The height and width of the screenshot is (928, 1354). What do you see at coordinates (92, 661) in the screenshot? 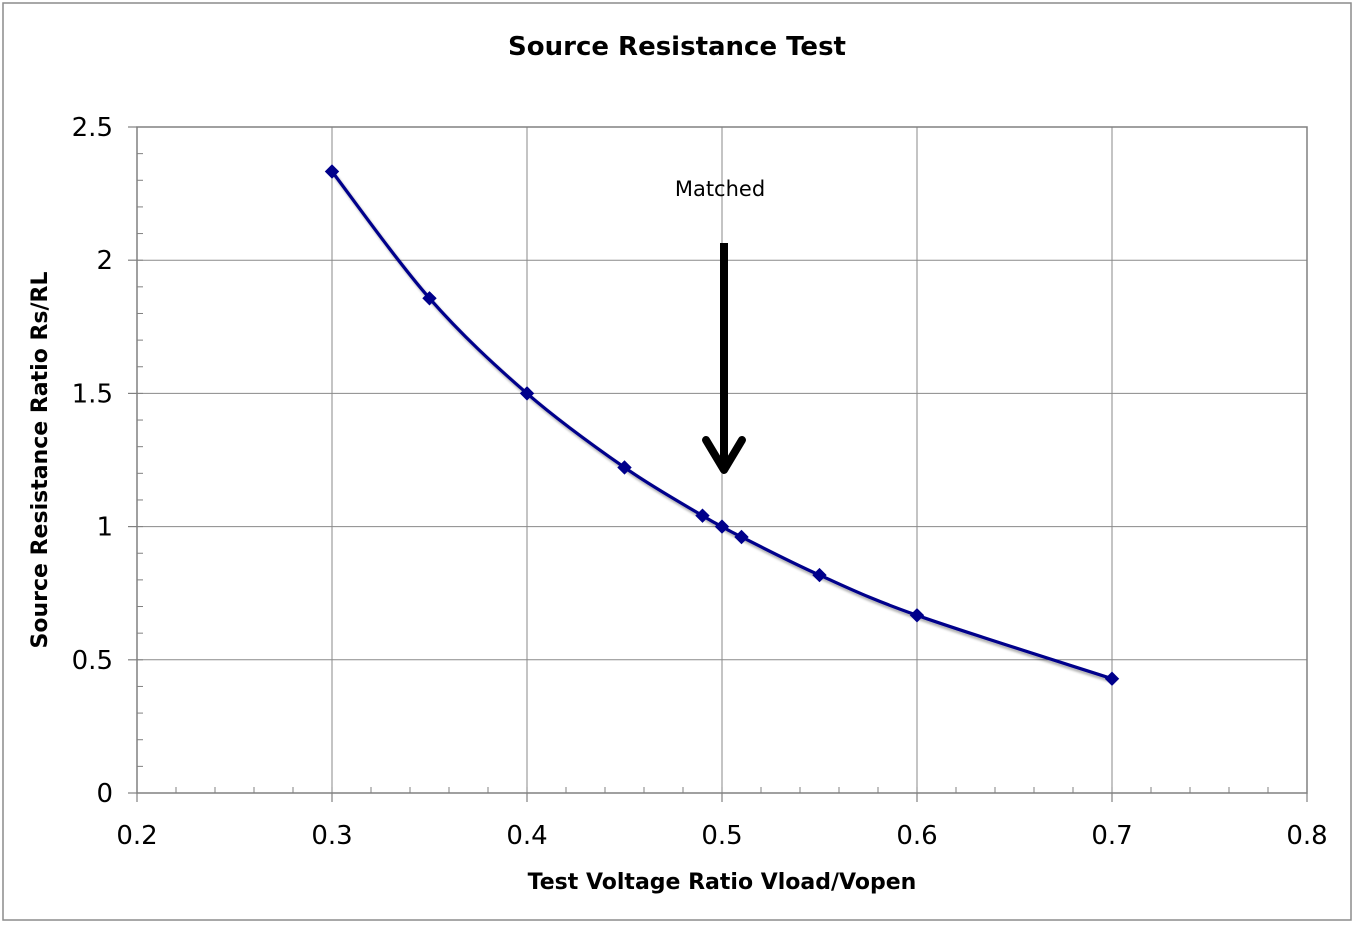
I see `y-tick-label: 0.5` at bounding box center [92, 661].